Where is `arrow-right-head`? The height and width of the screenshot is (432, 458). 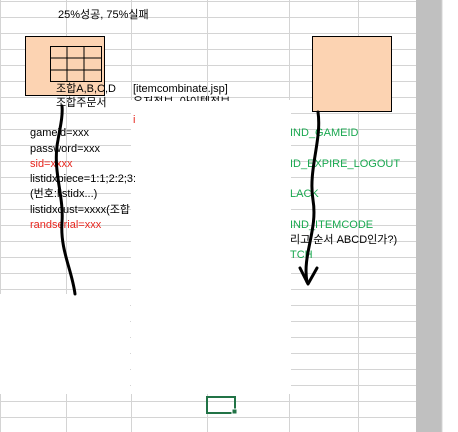
arrow-right-head is located at coordinates (308, 276).